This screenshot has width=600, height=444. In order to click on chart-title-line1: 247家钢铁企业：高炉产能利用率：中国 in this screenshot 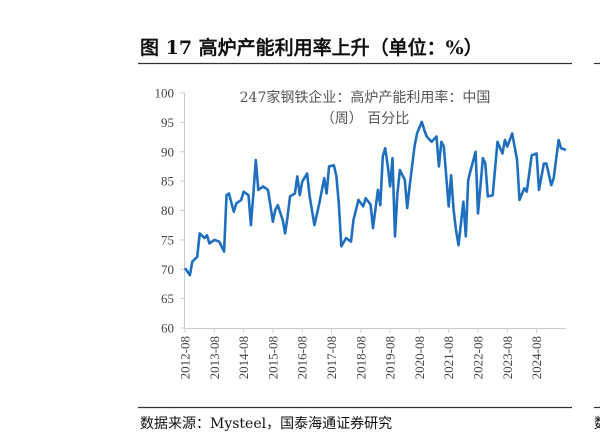, I will do `click(365, 97)`.